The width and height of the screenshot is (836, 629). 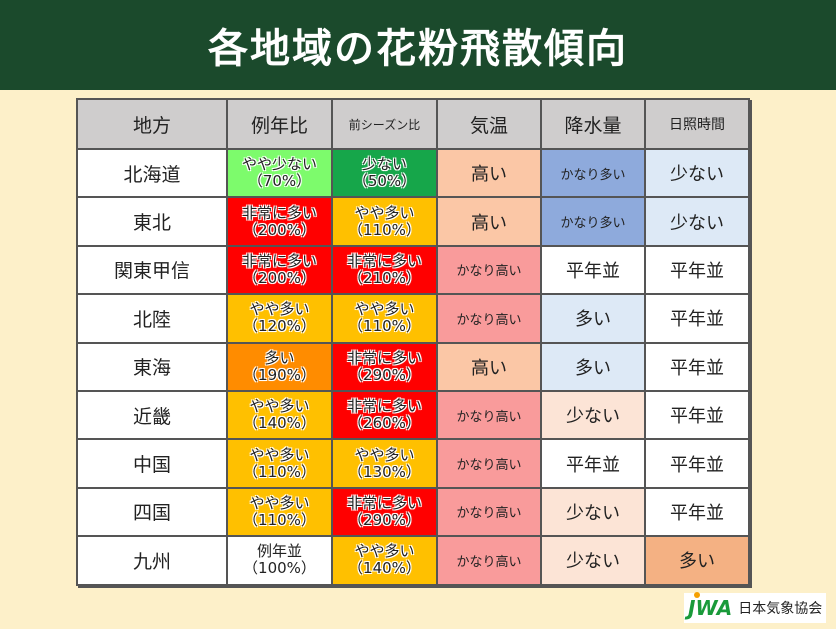 I want to click on yearly-ratio-cell: 多い （190%）, so click(x=279, y=366).